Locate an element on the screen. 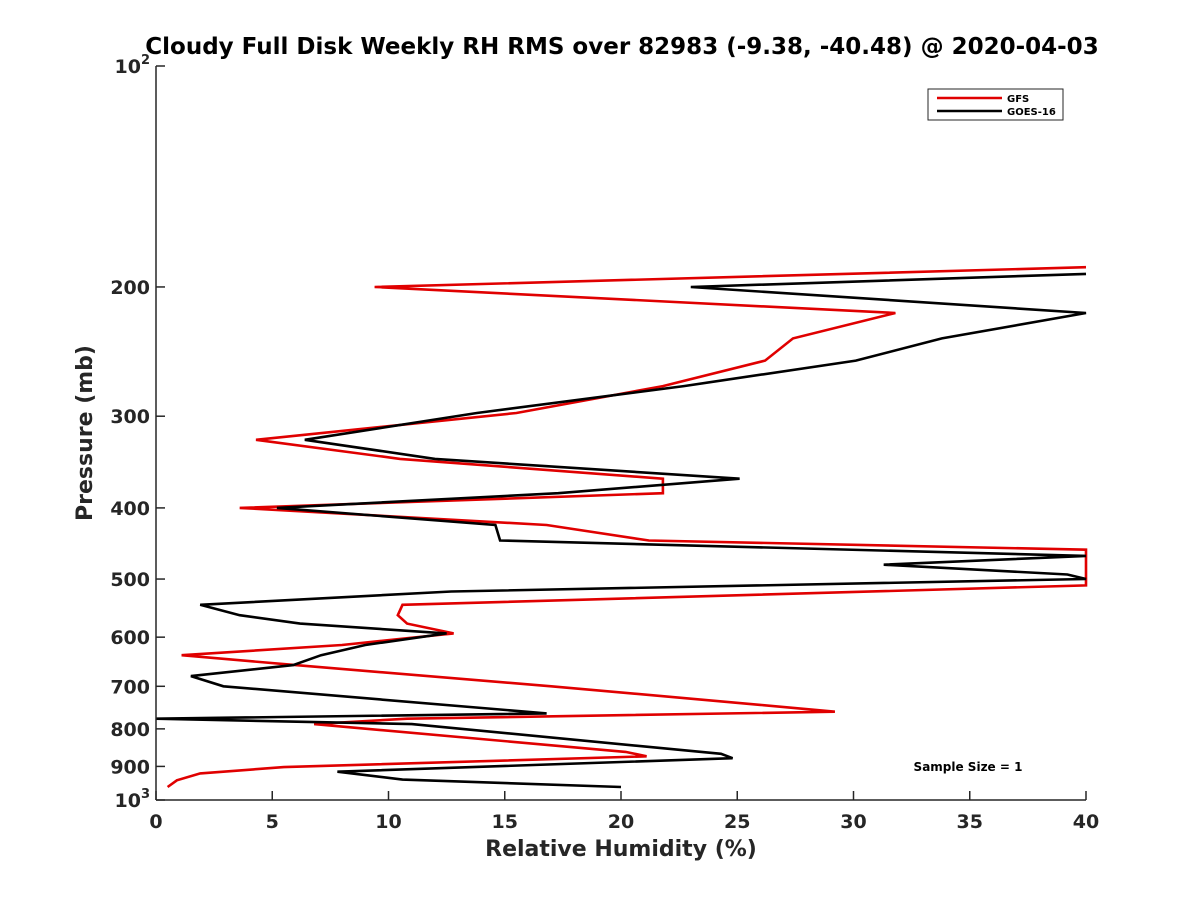 This screenshot has height=900, width=1200. legend-label-goes-16: GOES-16 is located at coordinates (1031, 112).